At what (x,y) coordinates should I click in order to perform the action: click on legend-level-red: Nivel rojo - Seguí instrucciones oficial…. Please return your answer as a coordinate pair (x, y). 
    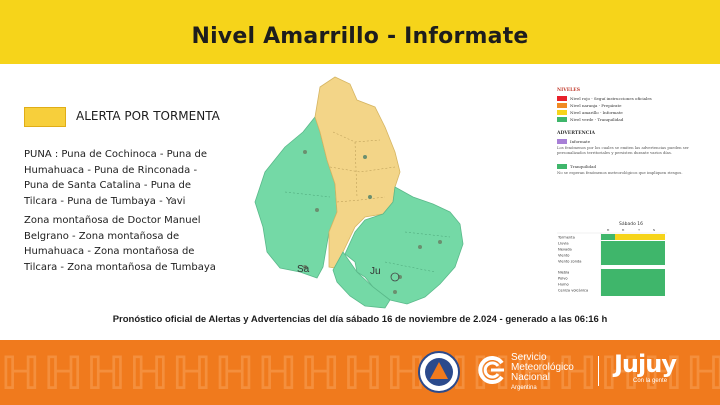
    Looking at the image, I should click on (623, 98).